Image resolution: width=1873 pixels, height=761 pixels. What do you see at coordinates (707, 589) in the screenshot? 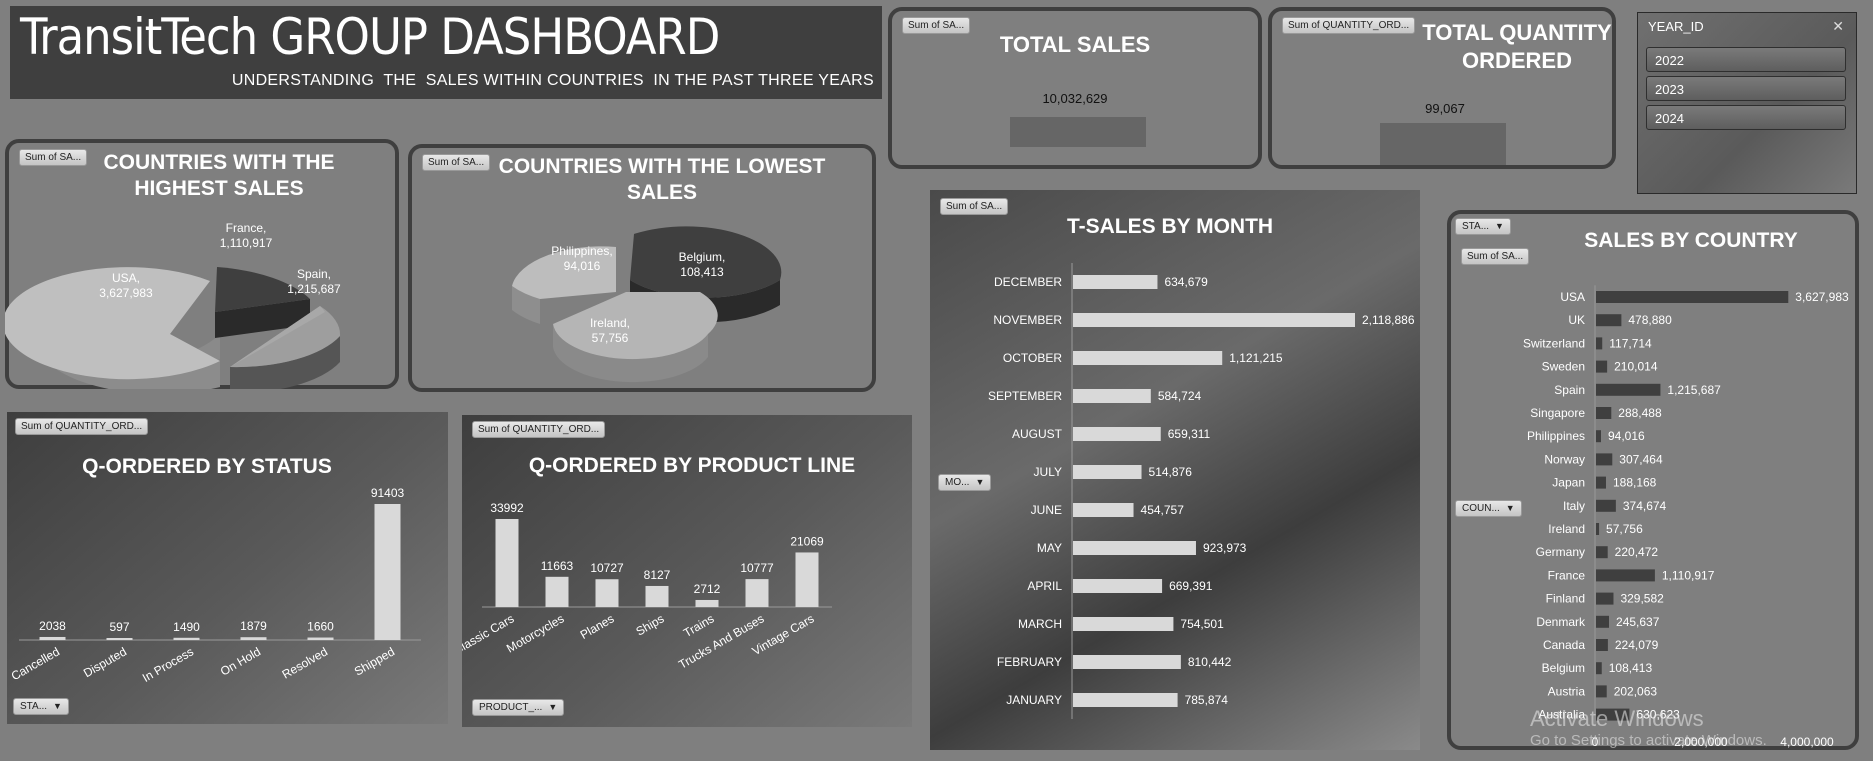
I see `data-label-trains: 2712` at bounding box center [707, 589].